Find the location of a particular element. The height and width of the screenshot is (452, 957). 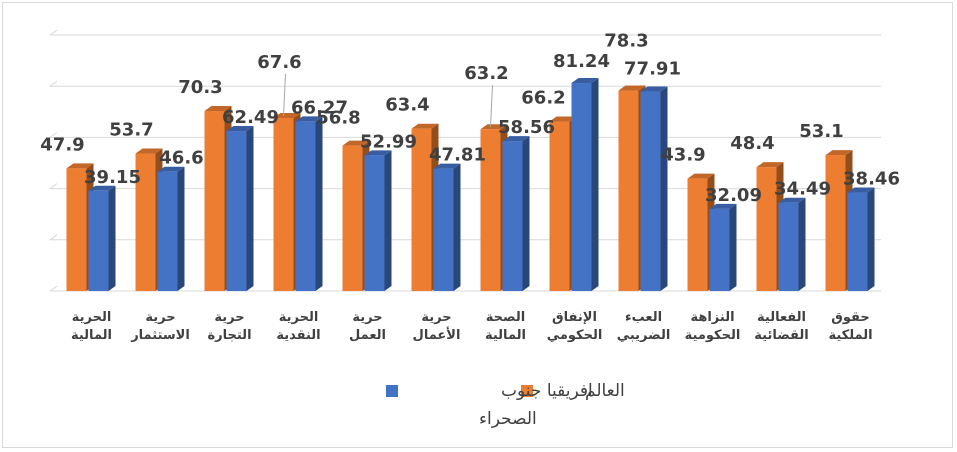

data-label-world: 48.4 is located at coordinates (752, 143).